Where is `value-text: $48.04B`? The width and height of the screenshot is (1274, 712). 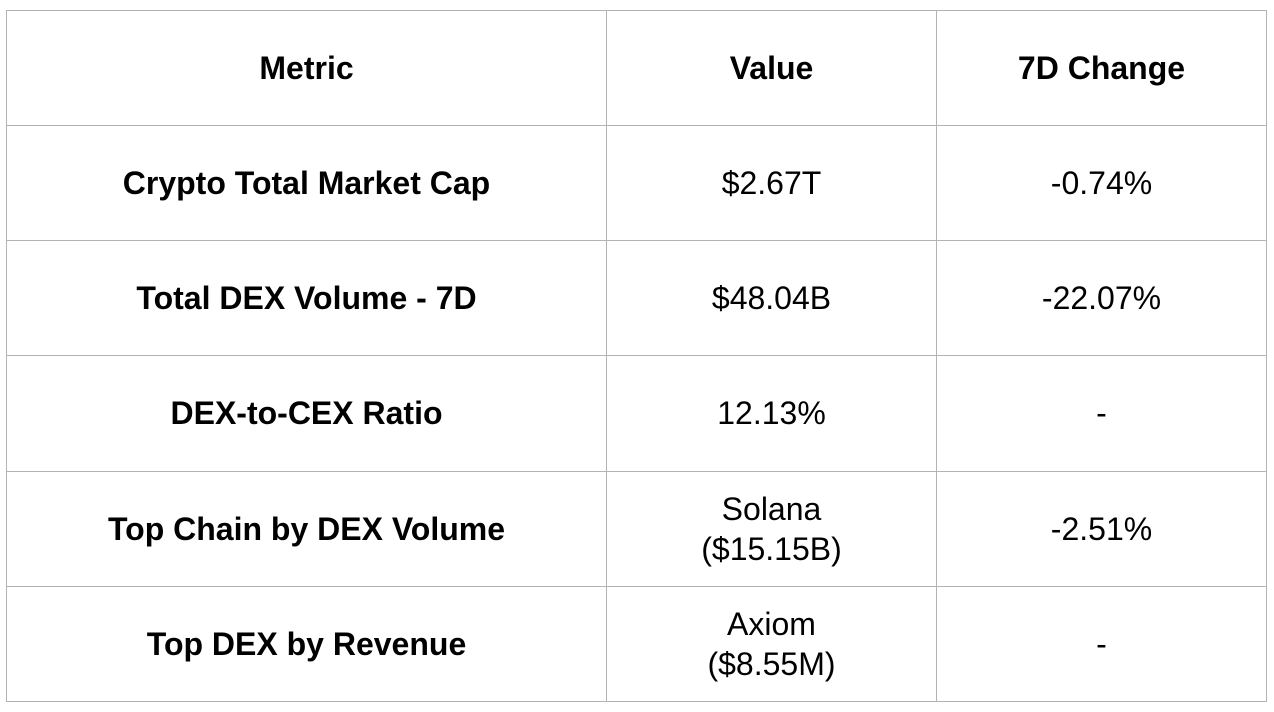
value-text: $48.04B is located at coordinates (771, 298).